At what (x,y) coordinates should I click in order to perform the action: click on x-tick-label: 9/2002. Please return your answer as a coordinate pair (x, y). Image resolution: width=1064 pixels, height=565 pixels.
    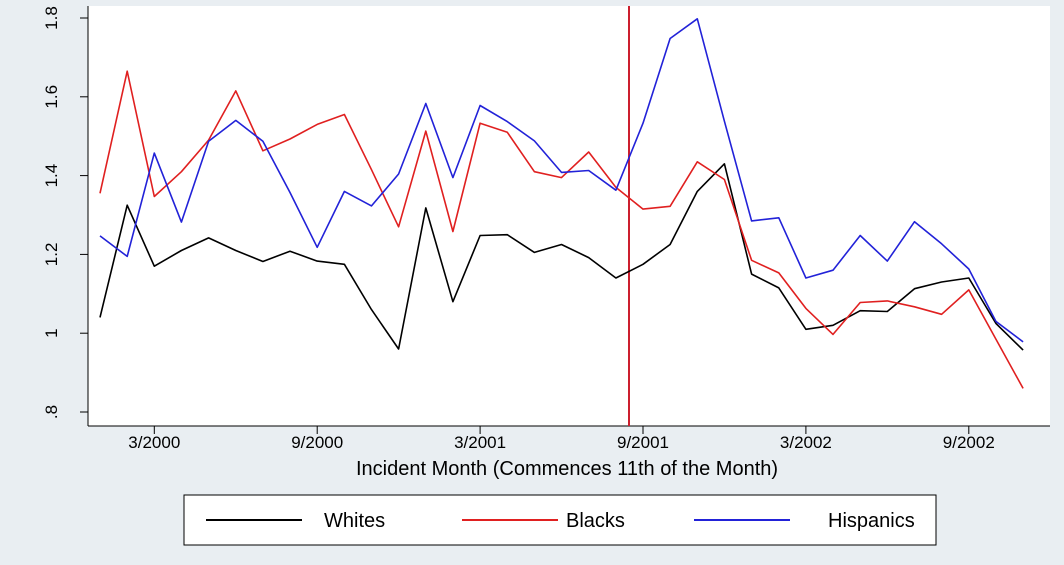
    Looking at the image, I should click on (969, 442).